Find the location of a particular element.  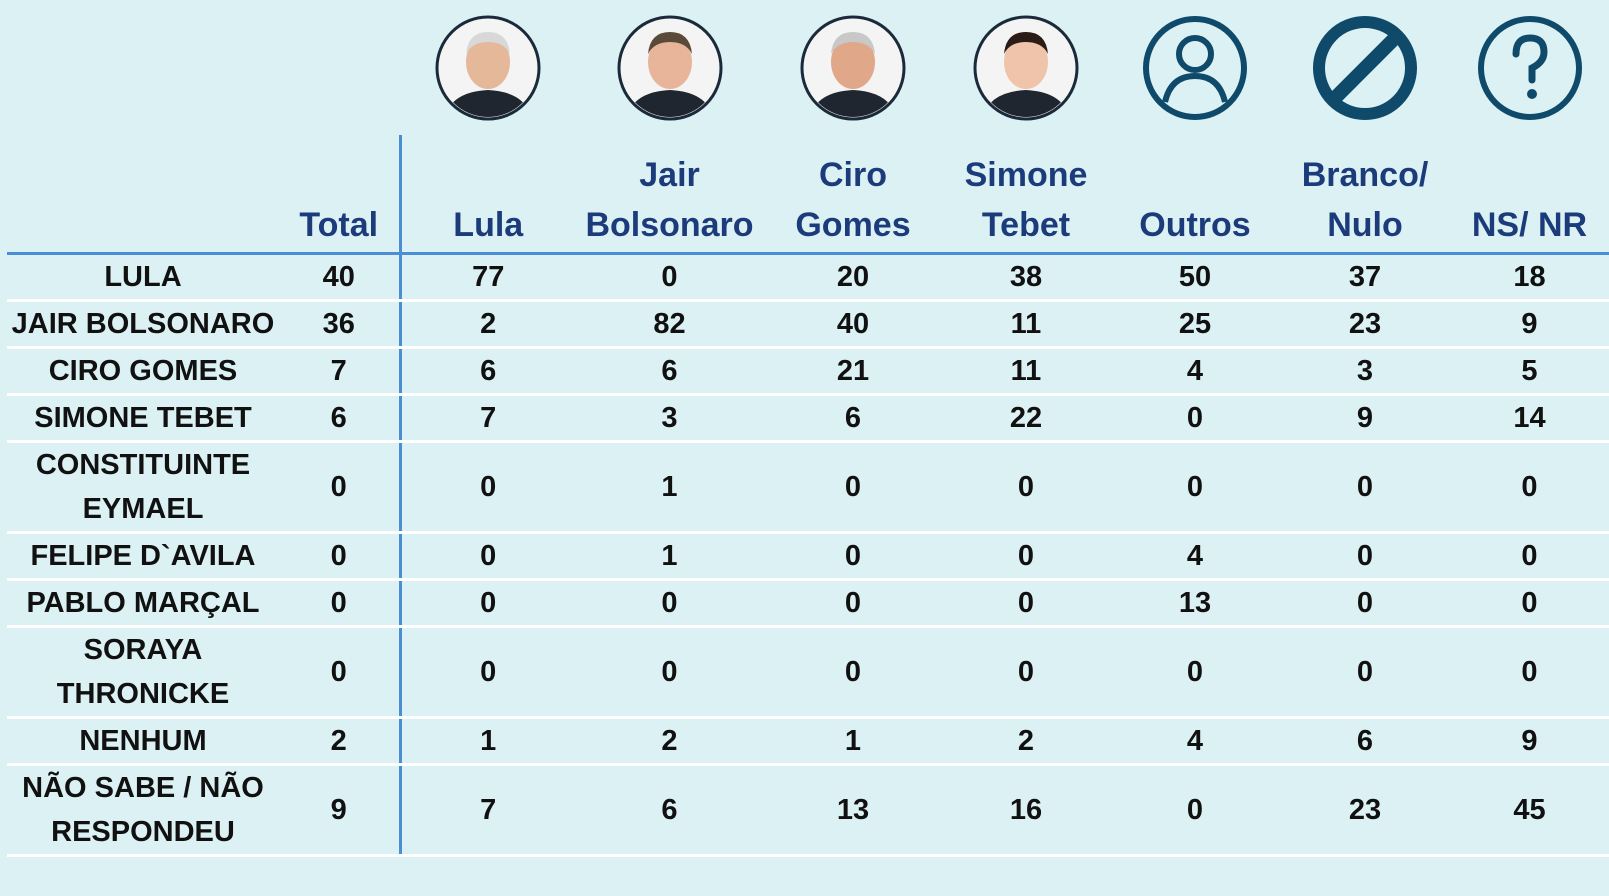

data-row: NENHUM 2 1 2 1 2 4 6 9 is located at coordinates (808, 741).